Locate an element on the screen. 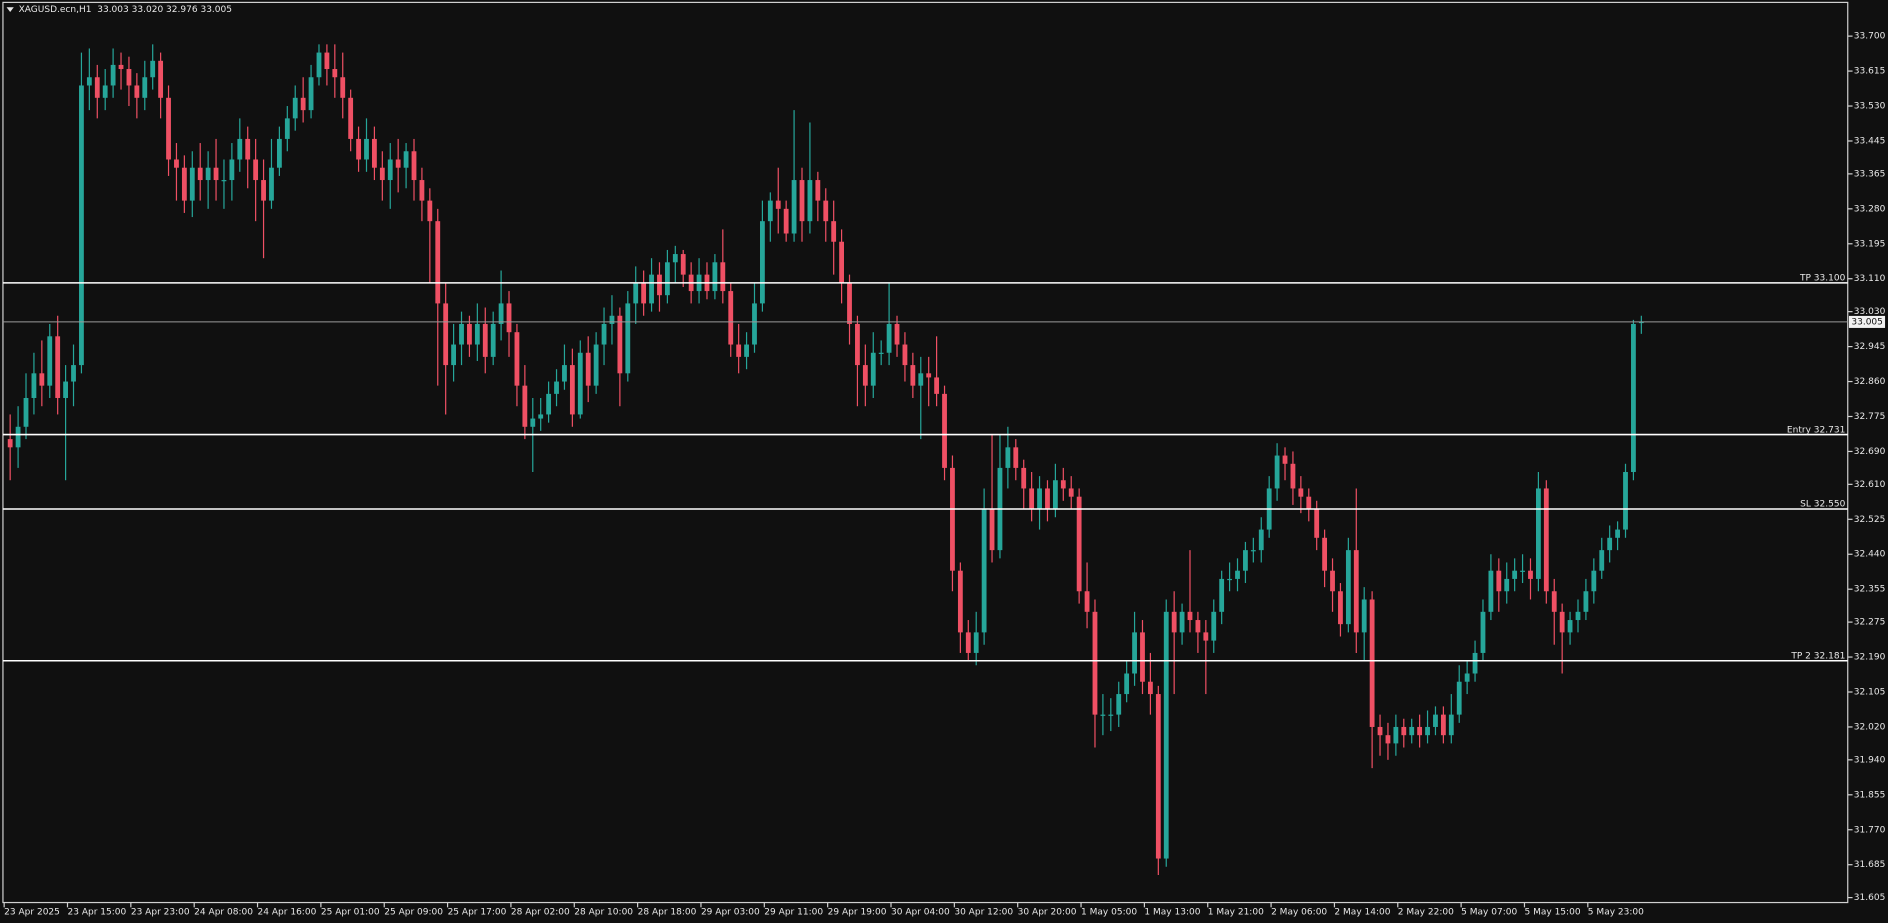 This screenshot has width=1888, height=923. x-tick-label: 23 Apr 2025 is located at coordinates (32, 913).